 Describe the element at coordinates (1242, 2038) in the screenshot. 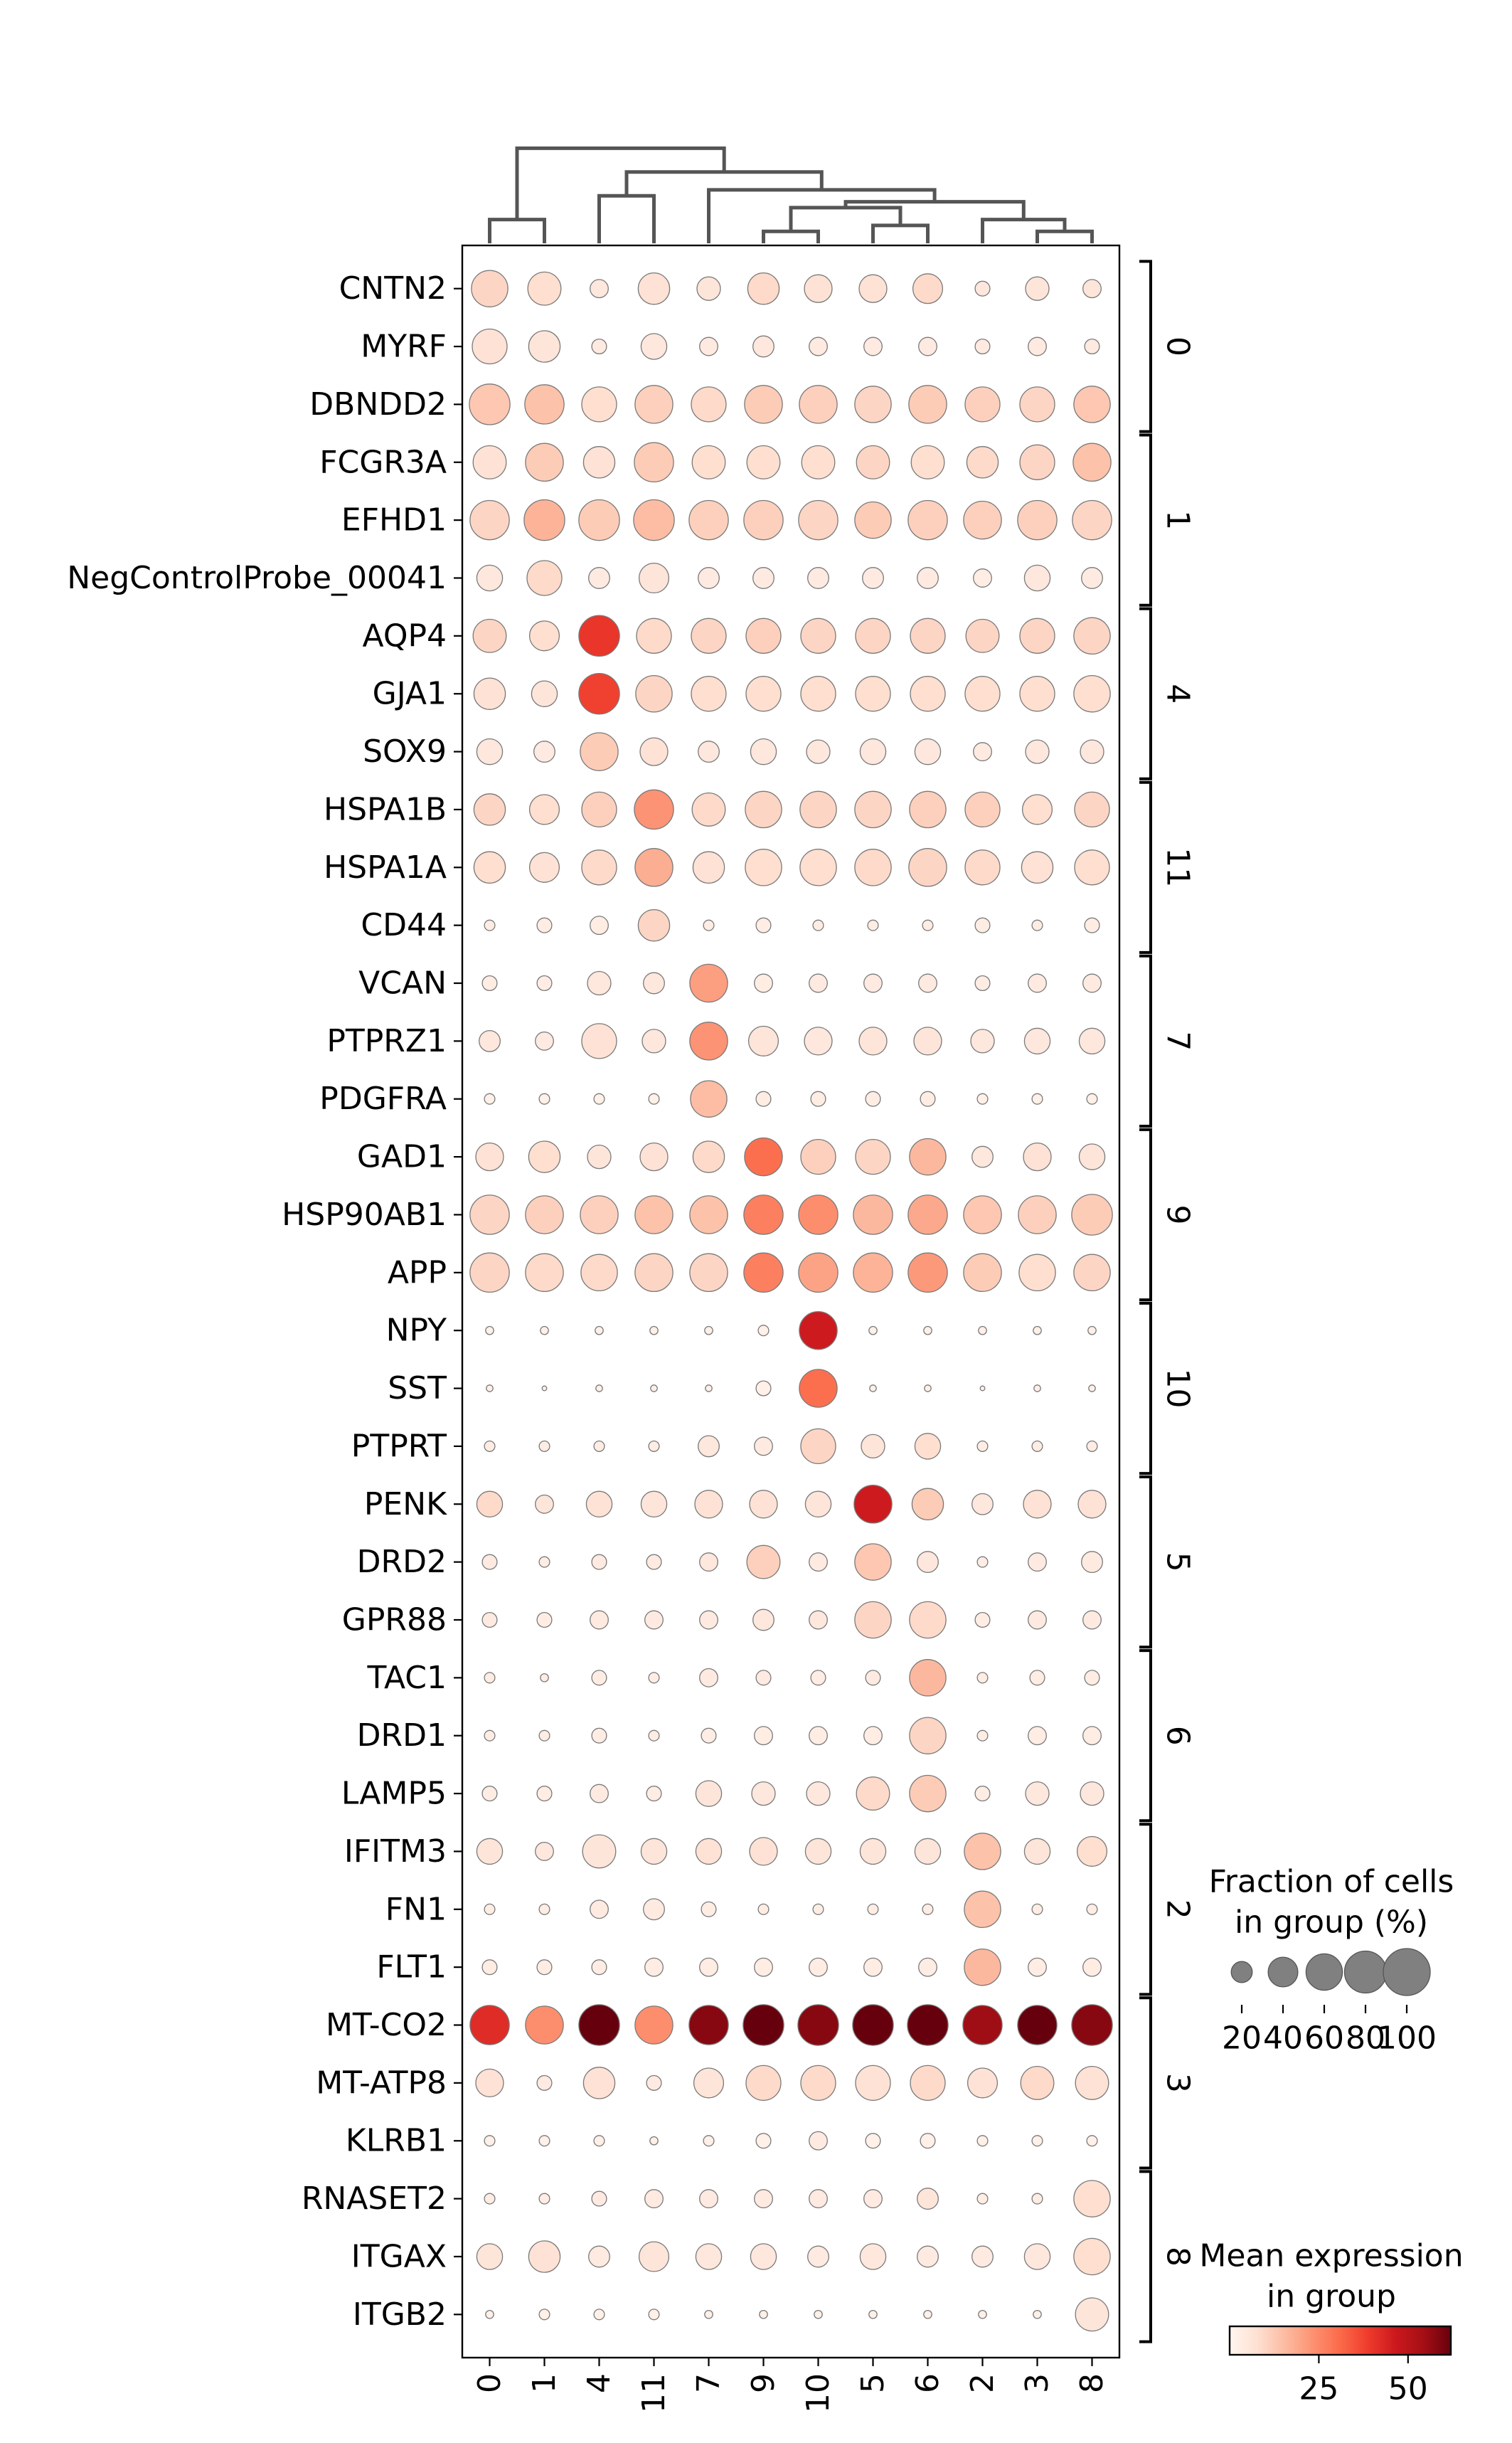

I see `size-legend-tick-label: 20` at that location.